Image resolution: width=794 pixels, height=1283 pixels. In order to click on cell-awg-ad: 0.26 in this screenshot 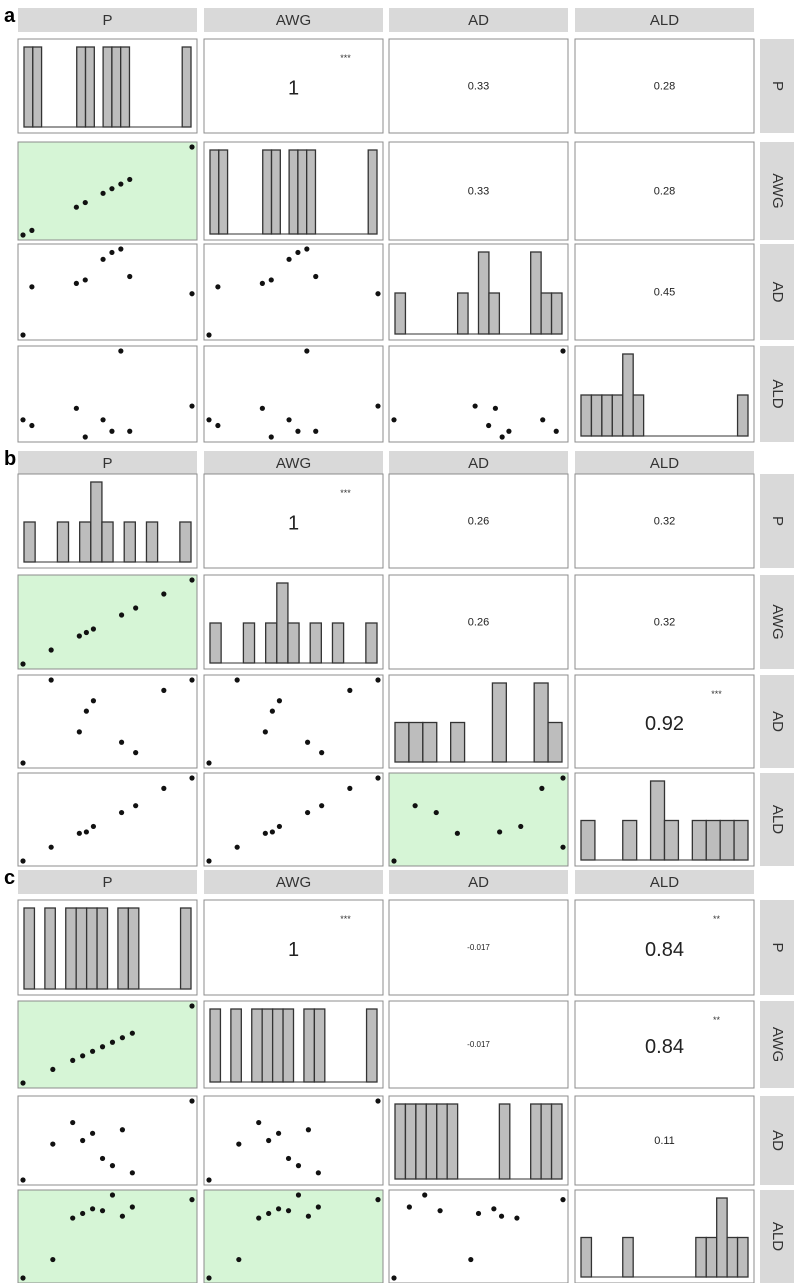, I will do `click(478, 622)`.